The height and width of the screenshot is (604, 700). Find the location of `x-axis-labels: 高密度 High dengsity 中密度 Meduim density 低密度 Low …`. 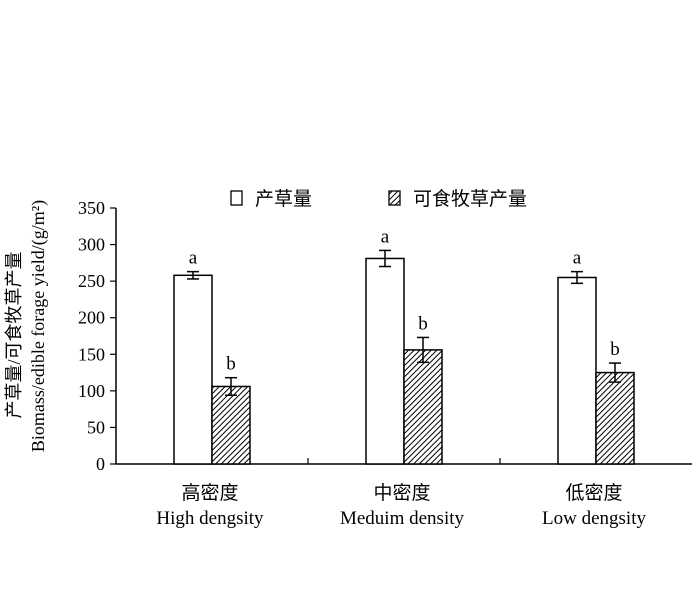

x-axis-labels: 高密度 High dengsity 中密度 Meduim density 低密度 Low … is located at coordinates (401, 505).